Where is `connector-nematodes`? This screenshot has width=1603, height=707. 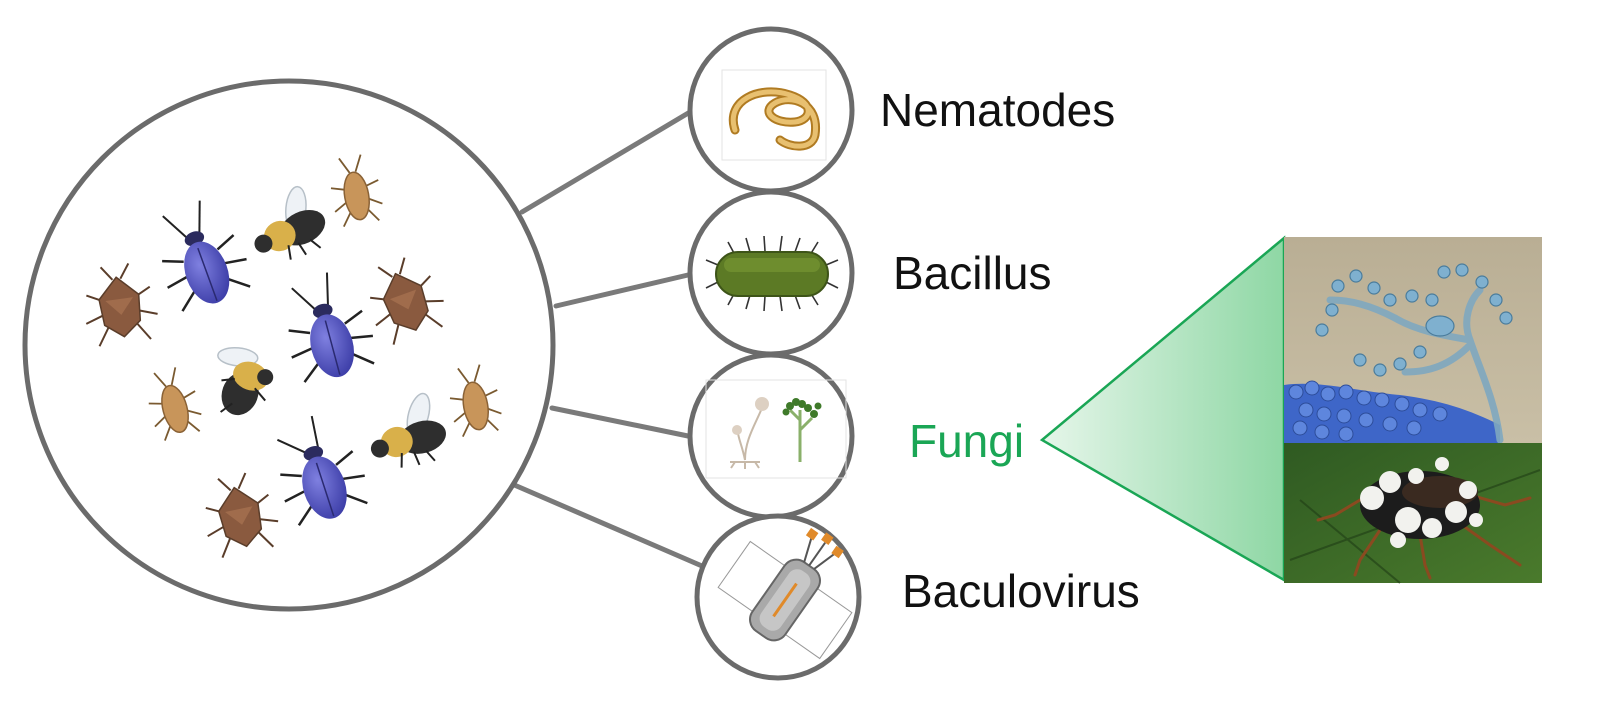
connector-nematodes is located at coordinates (606, 162).